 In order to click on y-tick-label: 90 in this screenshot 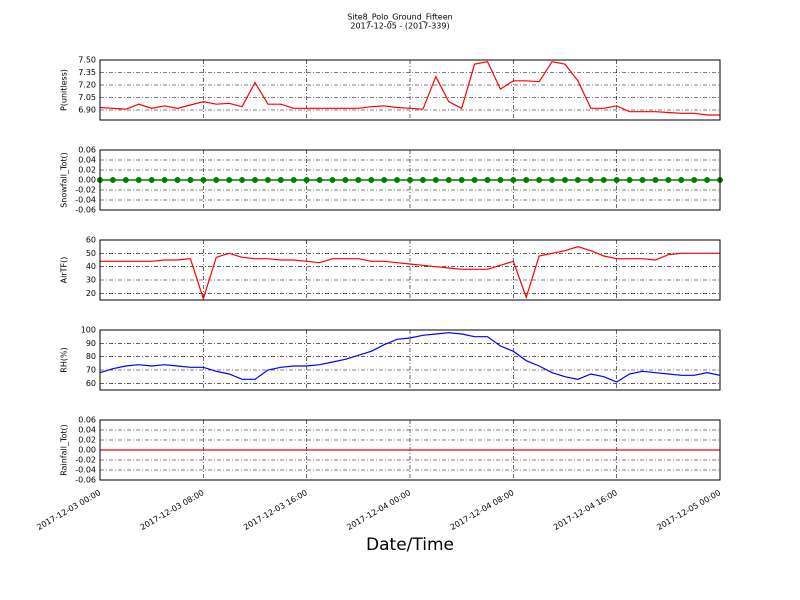, I will do `click(91, 343)`.